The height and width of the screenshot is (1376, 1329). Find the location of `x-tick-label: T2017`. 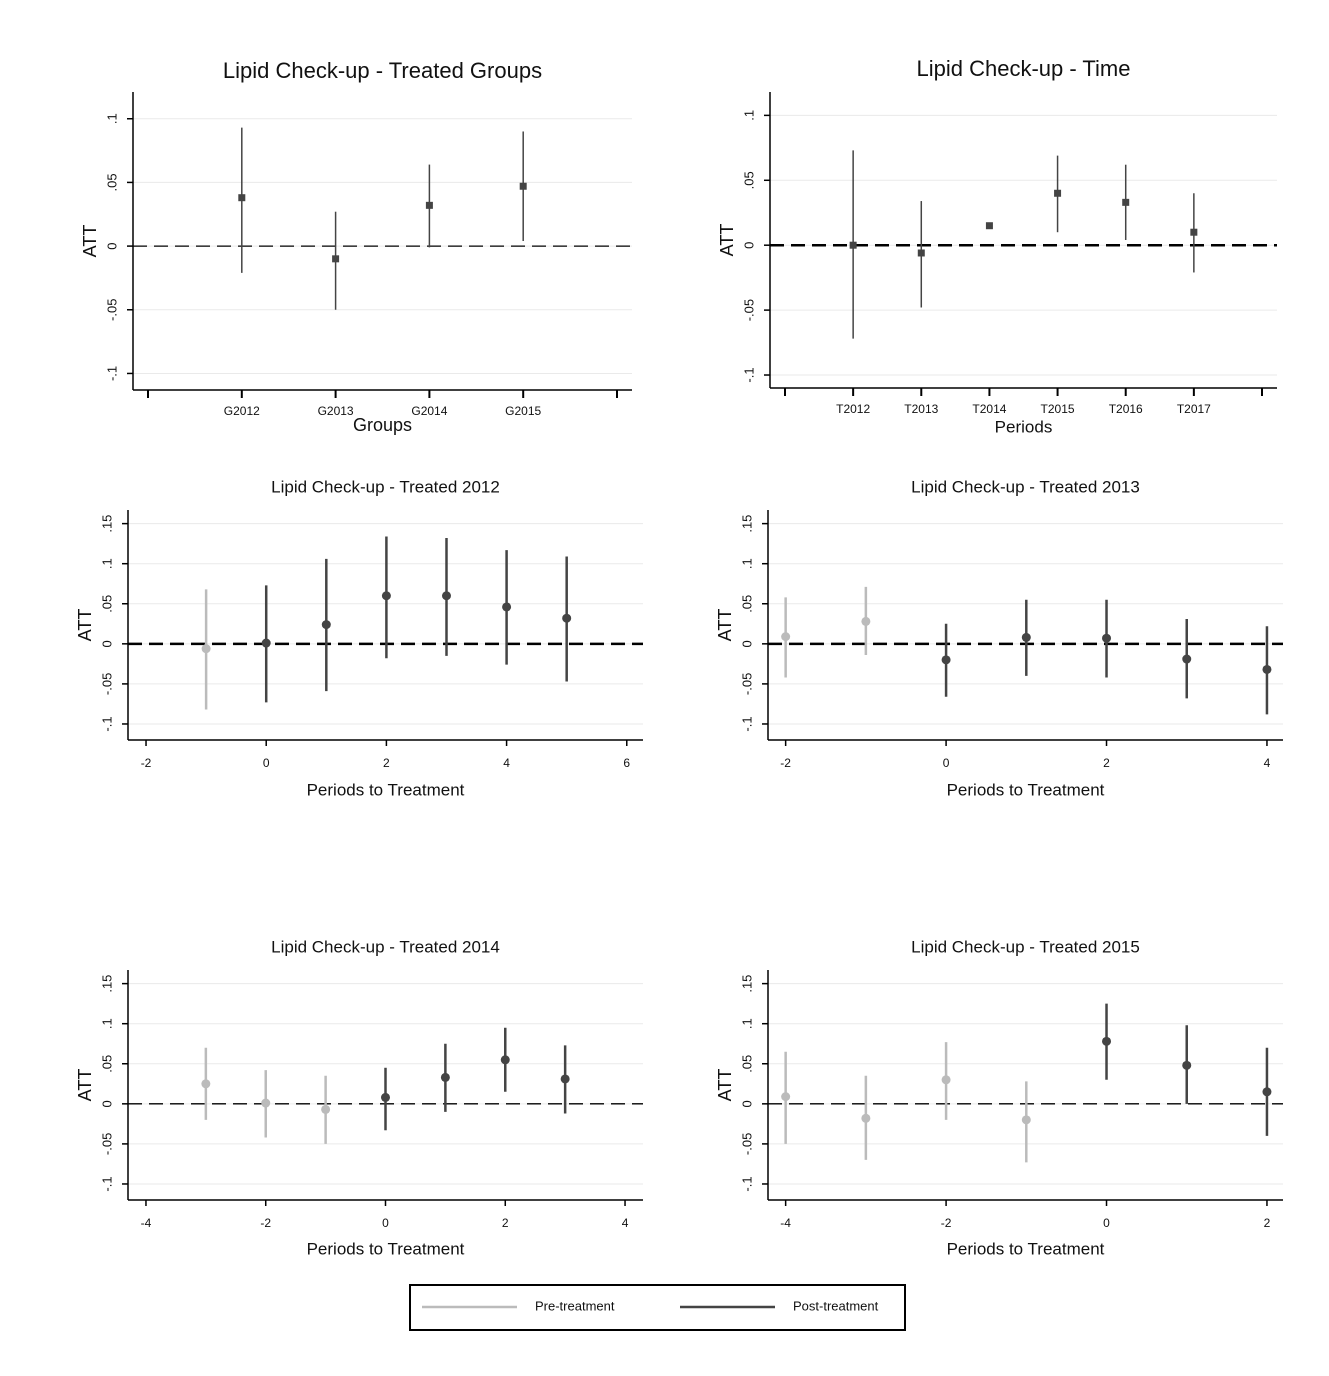

x-tick-label: T2017 is located at coordinates (1194, 409).